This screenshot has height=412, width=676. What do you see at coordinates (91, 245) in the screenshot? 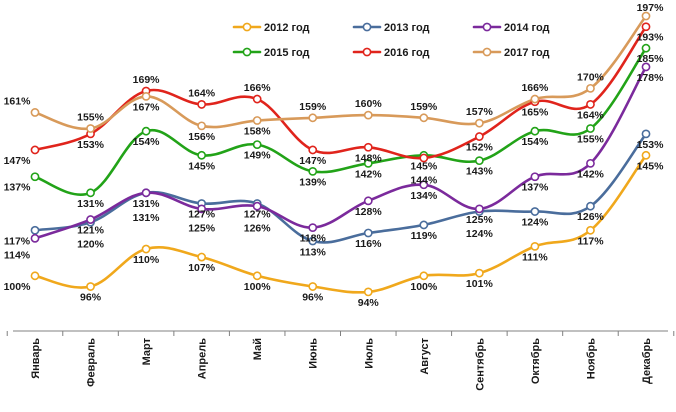
I see `data-label: 120%` at bounding box center [91, 245].